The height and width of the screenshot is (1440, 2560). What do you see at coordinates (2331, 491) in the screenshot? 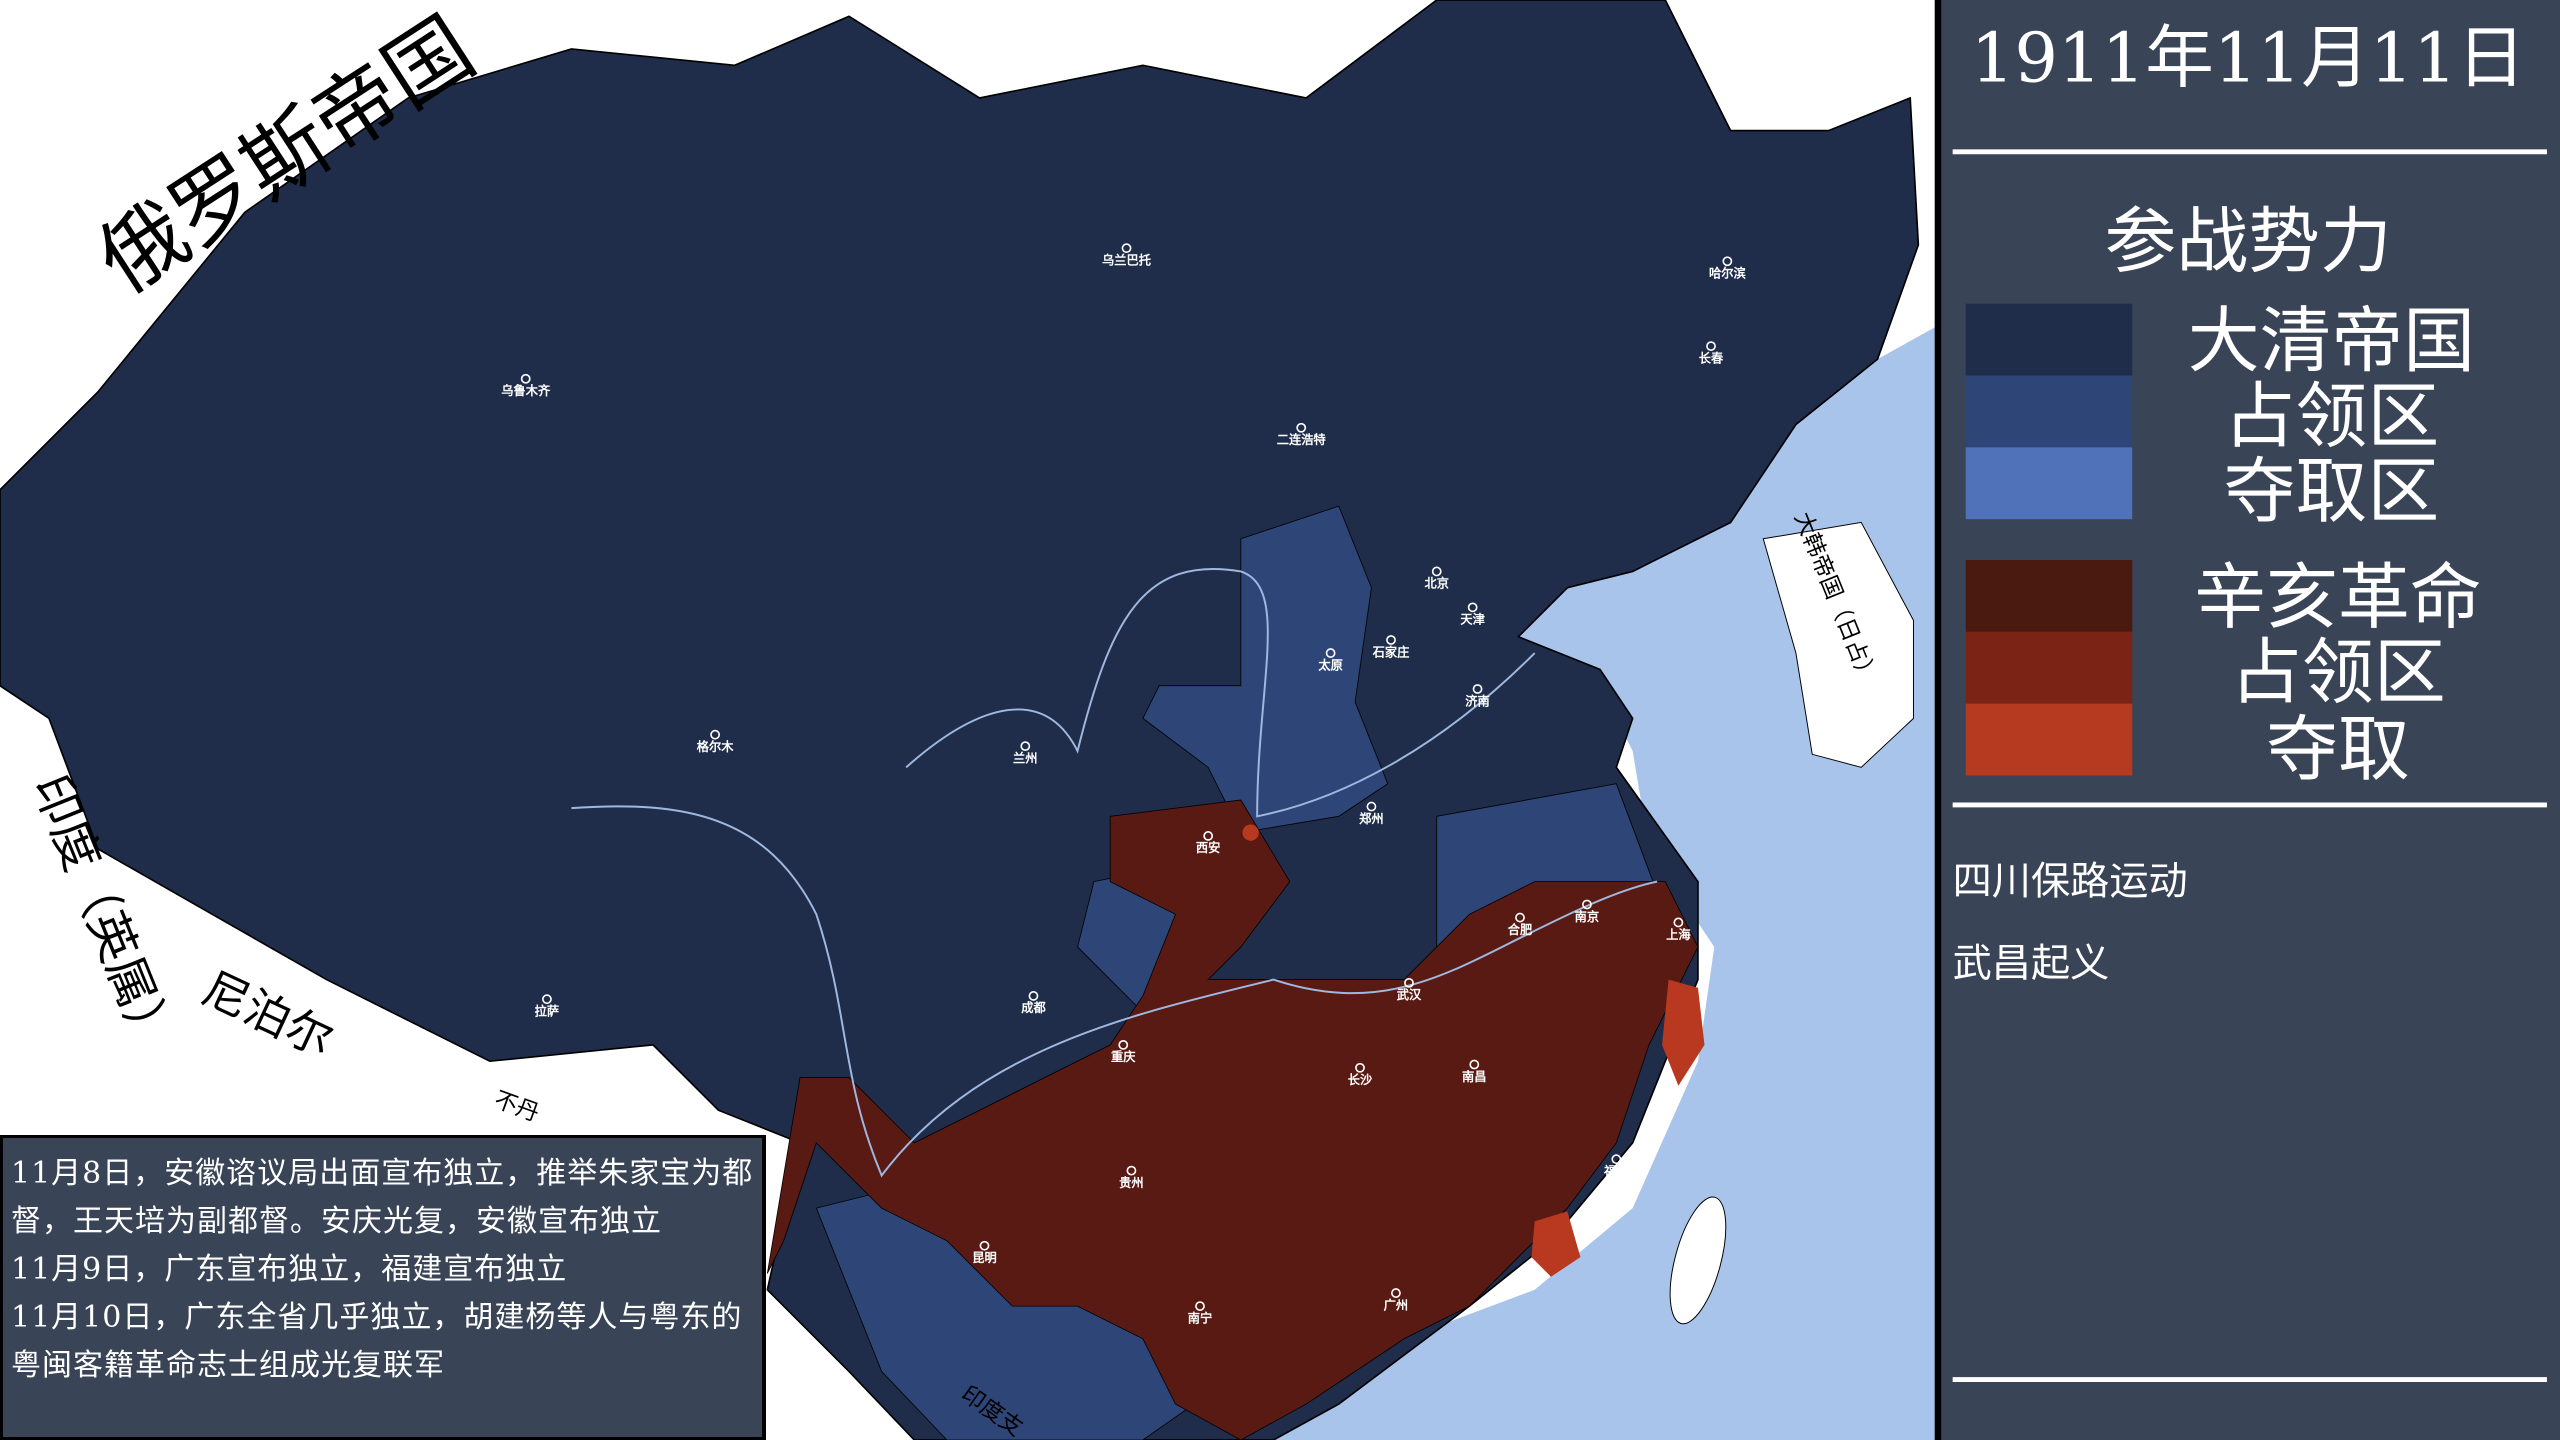
I see `legend-label: 夺取区` at bounding box center [2331, 491].